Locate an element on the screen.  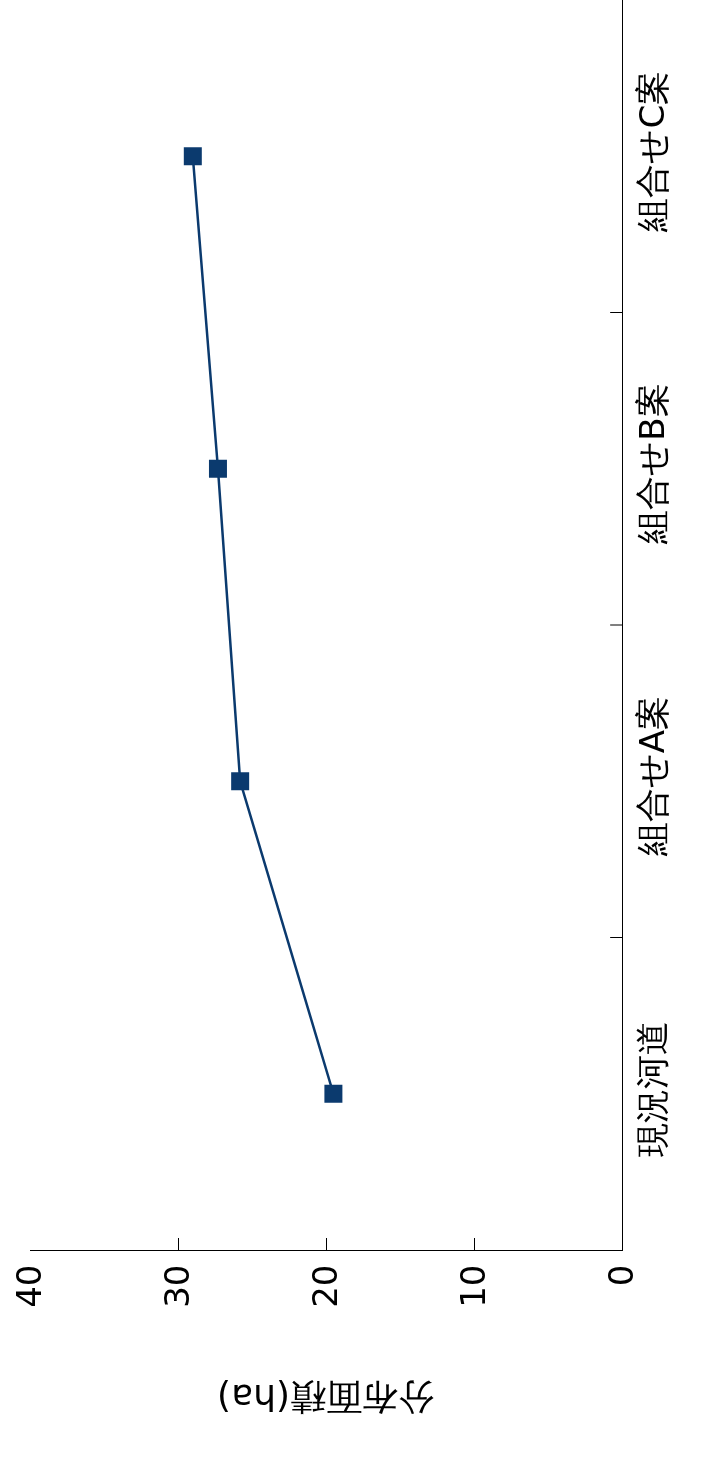
x-tick-label: 20 is located at coordinates (325, 1286).